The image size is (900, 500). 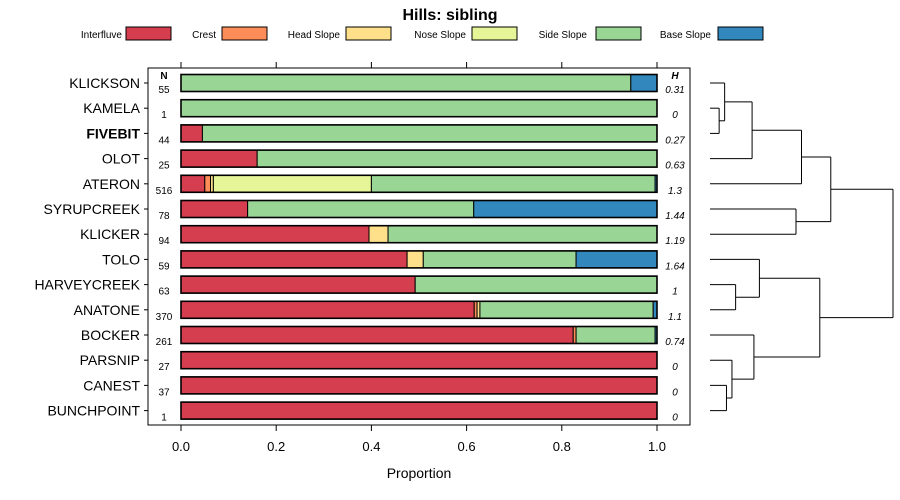 What do you see at coordinates (164, 266) in the screenshot?
I see `n-value-tolo: 59` at bounding box center [164, 266].